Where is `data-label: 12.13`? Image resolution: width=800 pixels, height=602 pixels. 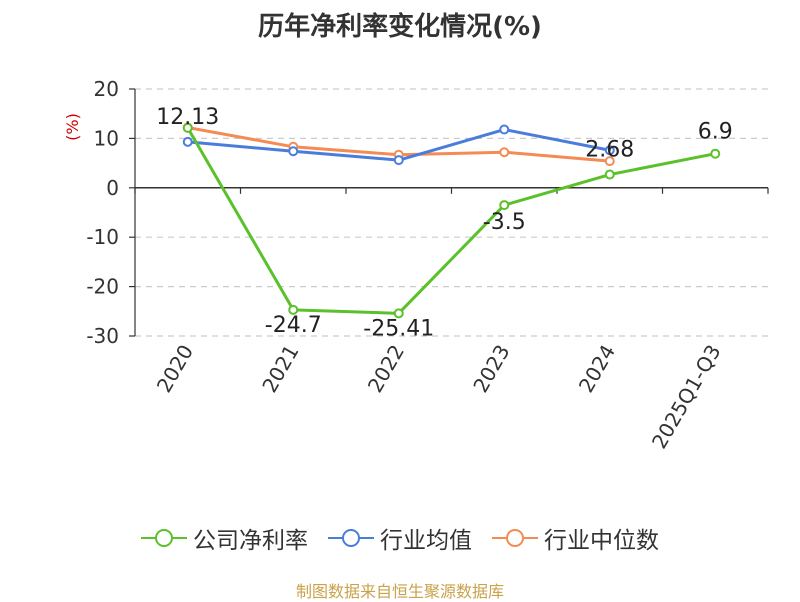 data-label: 12.13 is located at coordinates (187, 117).